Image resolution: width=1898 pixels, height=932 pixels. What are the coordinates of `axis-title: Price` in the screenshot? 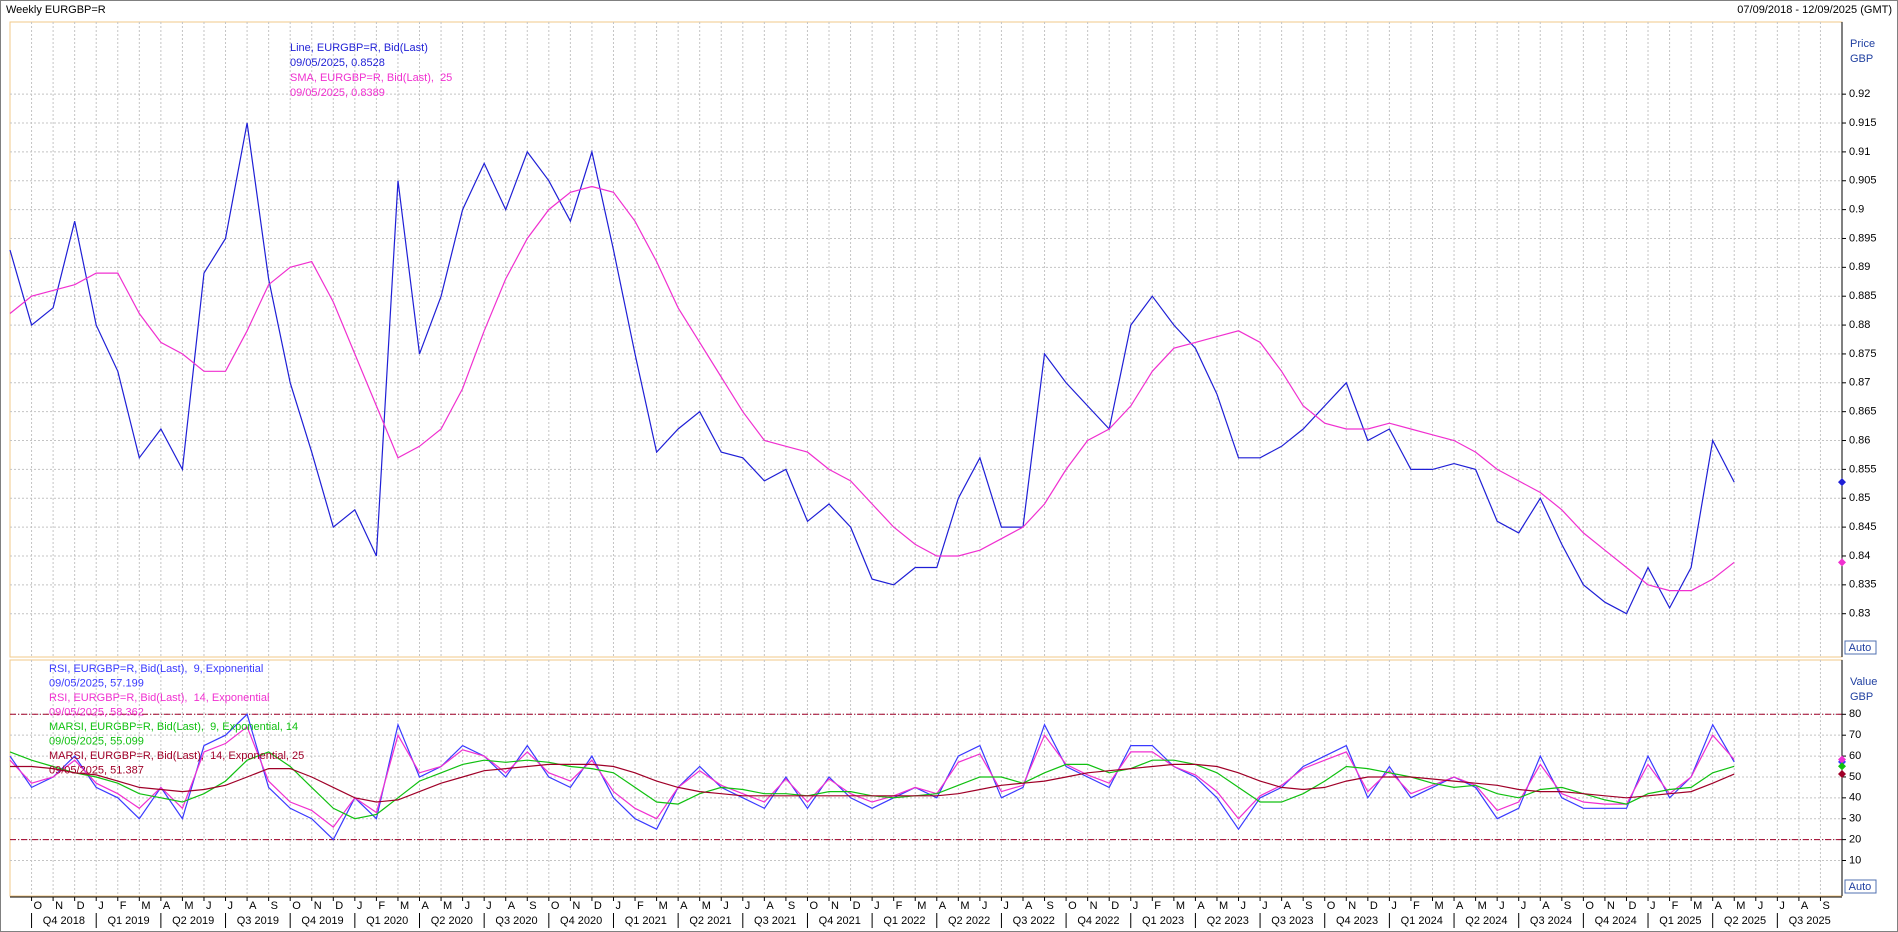 It's located at (1862, 44).